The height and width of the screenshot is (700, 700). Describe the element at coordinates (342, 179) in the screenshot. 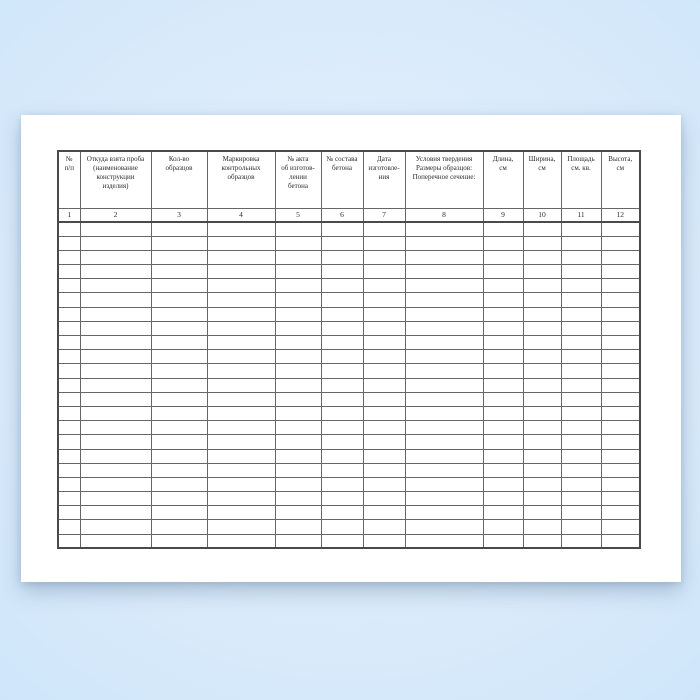

I see `column-header: № состава бетона` at that location.